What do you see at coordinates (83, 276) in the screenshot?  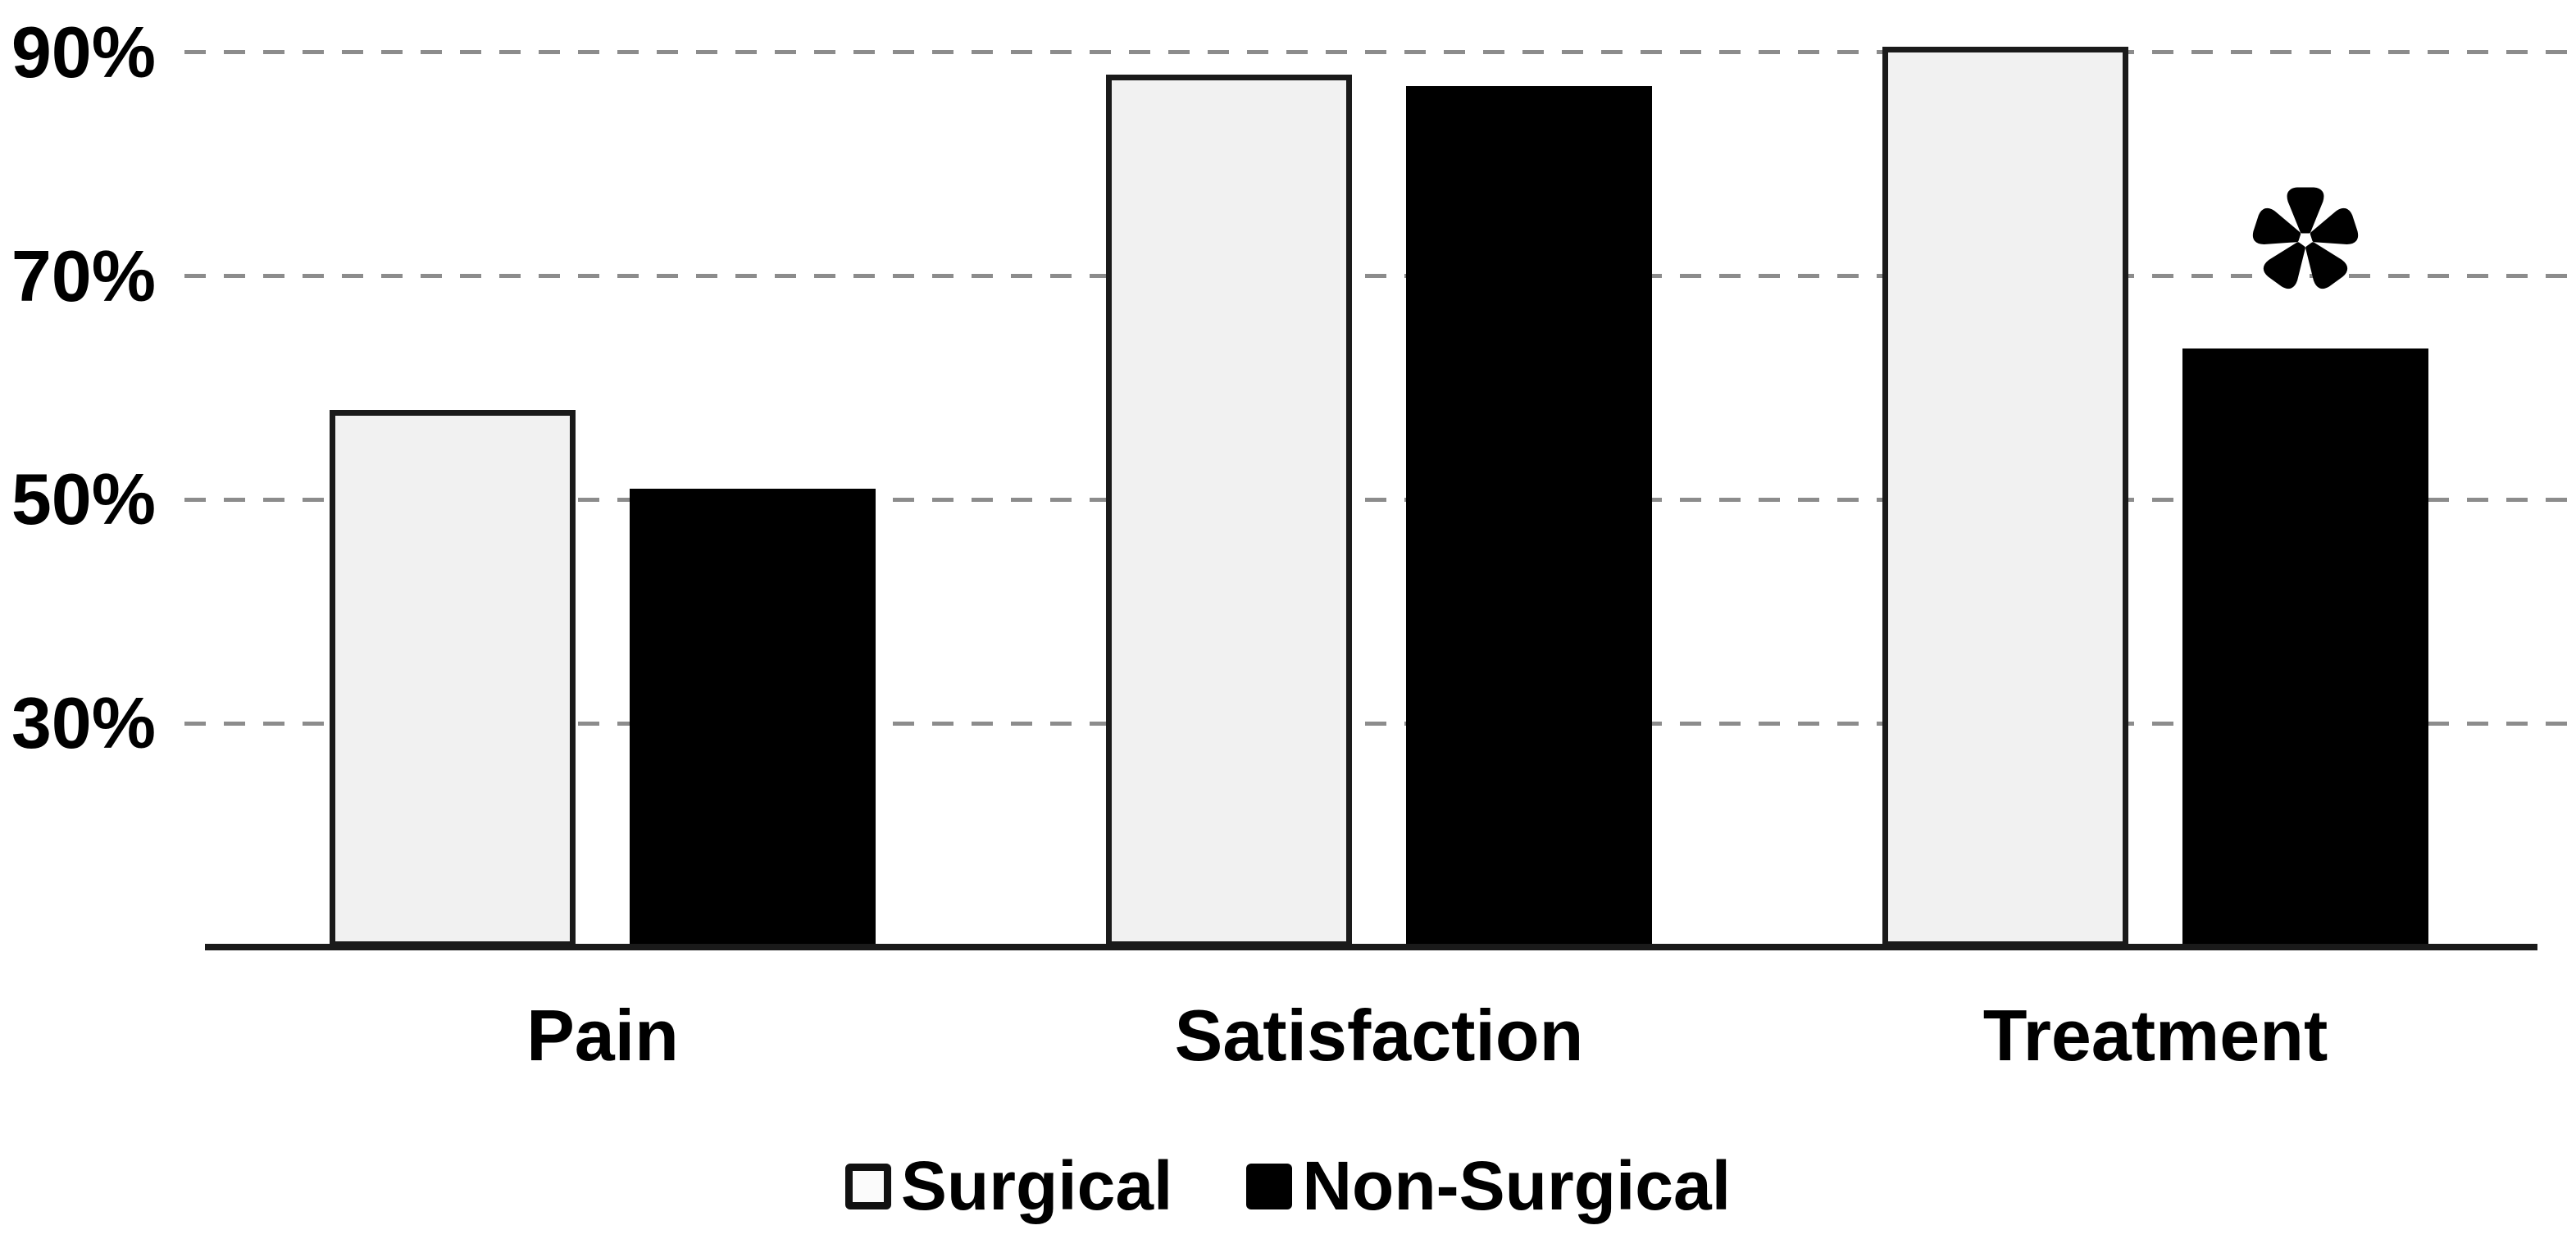 I see `y-tick-label-70: 70%` at bounding box center [83, 276].